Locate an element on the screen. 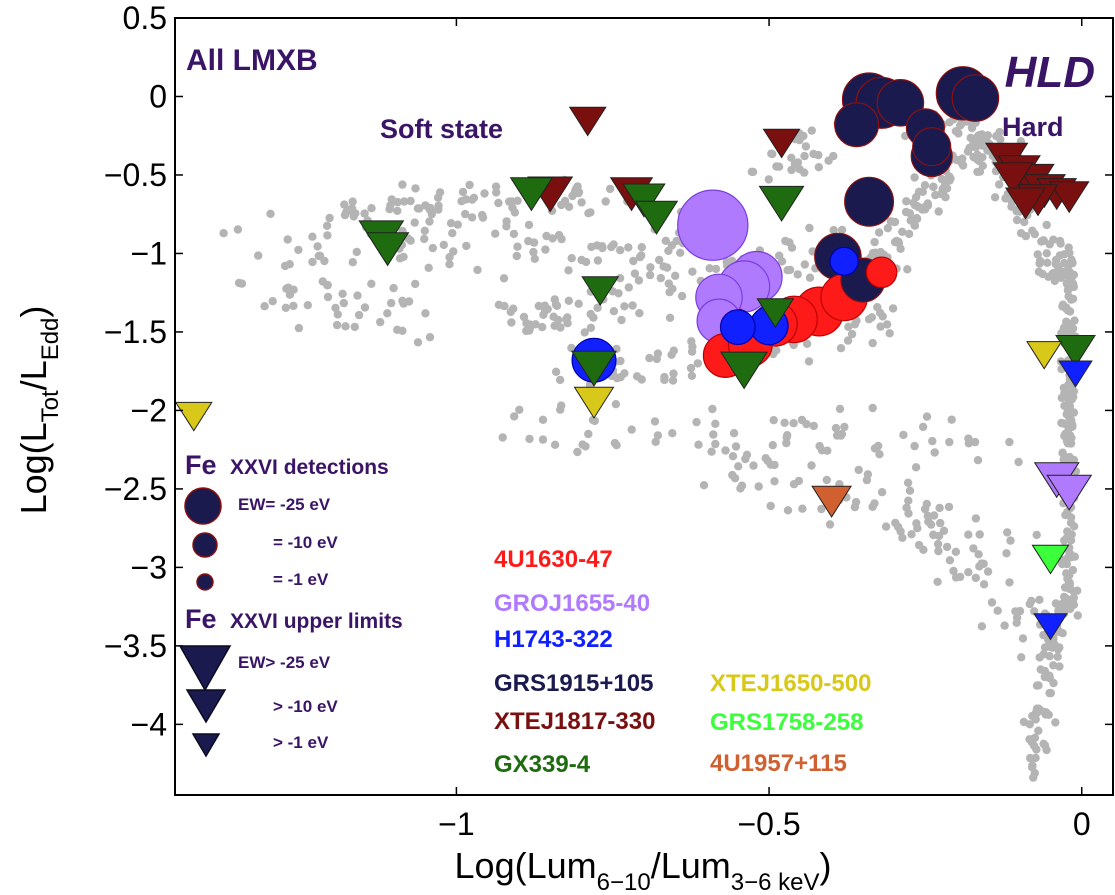  detection-marker is located at coordinates (932, 147).